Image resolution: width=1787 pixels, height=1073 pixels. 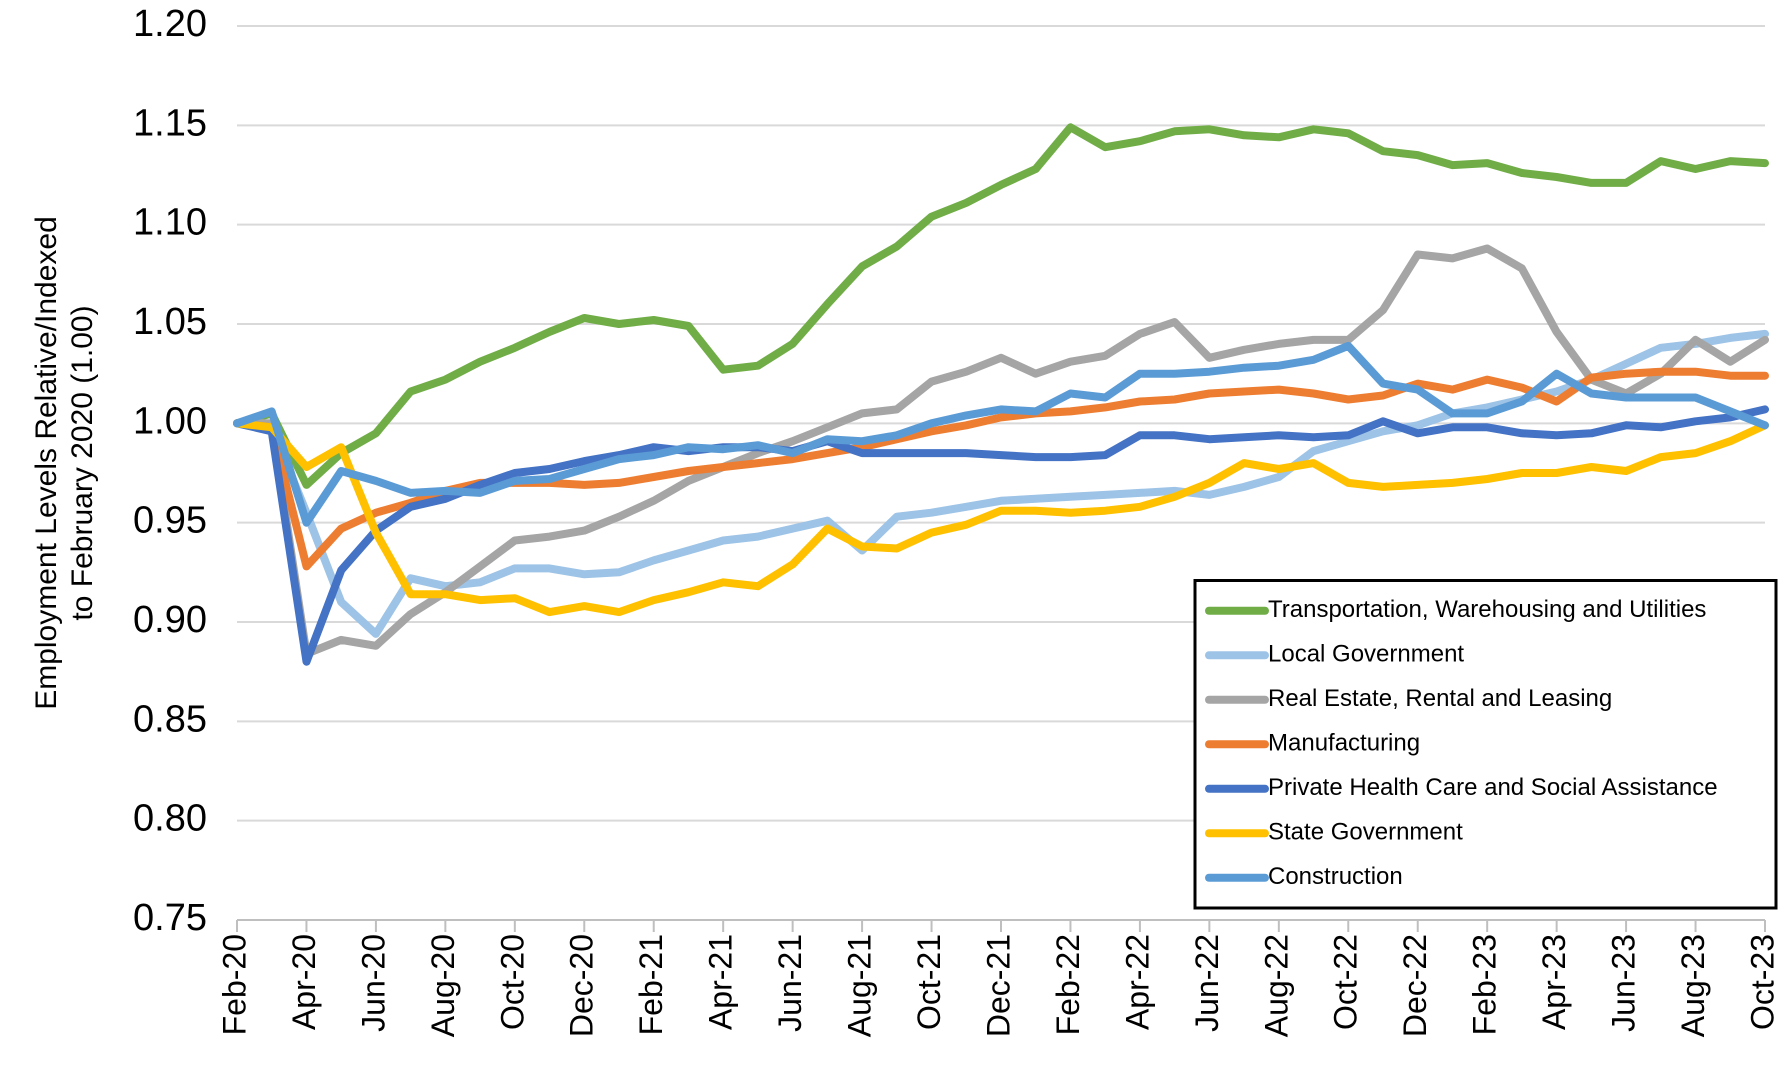 I want to click on x-tick-label: Dec-22, so click(x=1415, y=985).